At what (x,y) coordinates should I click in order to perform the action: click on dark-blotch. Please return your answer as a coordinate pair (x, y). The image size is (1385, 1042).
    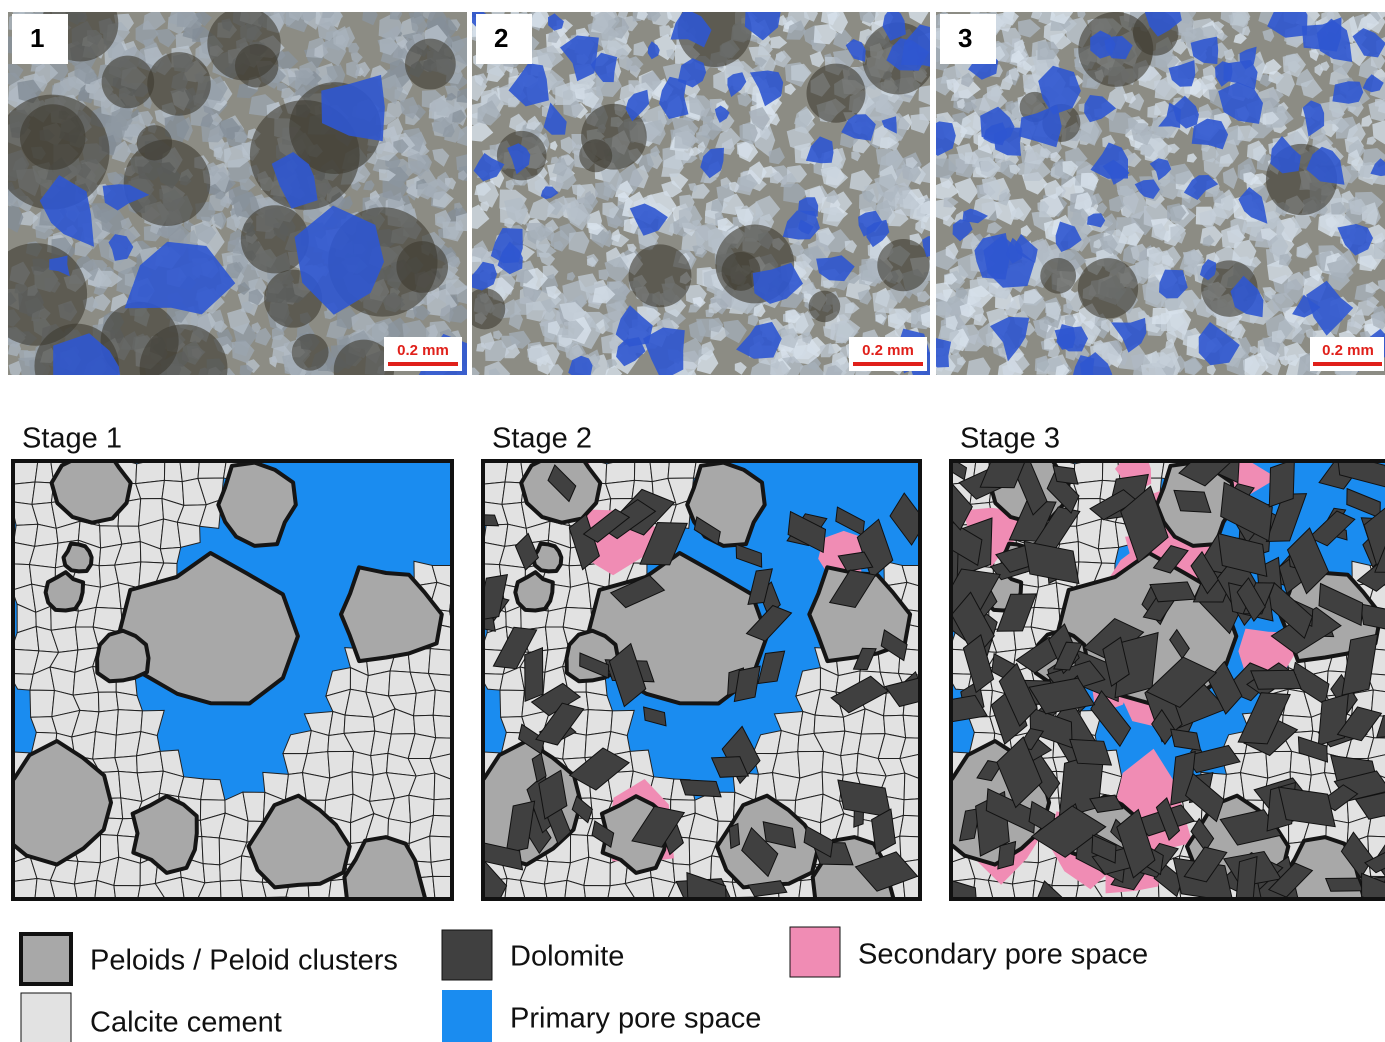
    Looking at the image, I should click on (903, 265).